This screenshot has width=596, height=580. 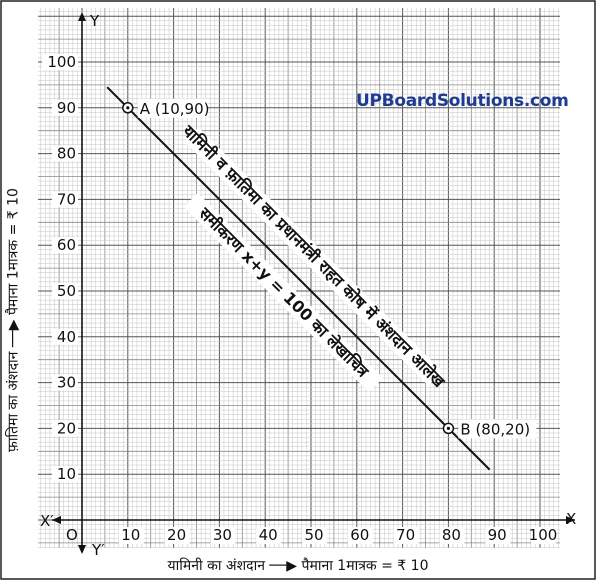 I want to click on x-neg-arrowhead, so click(x=56, y=520).